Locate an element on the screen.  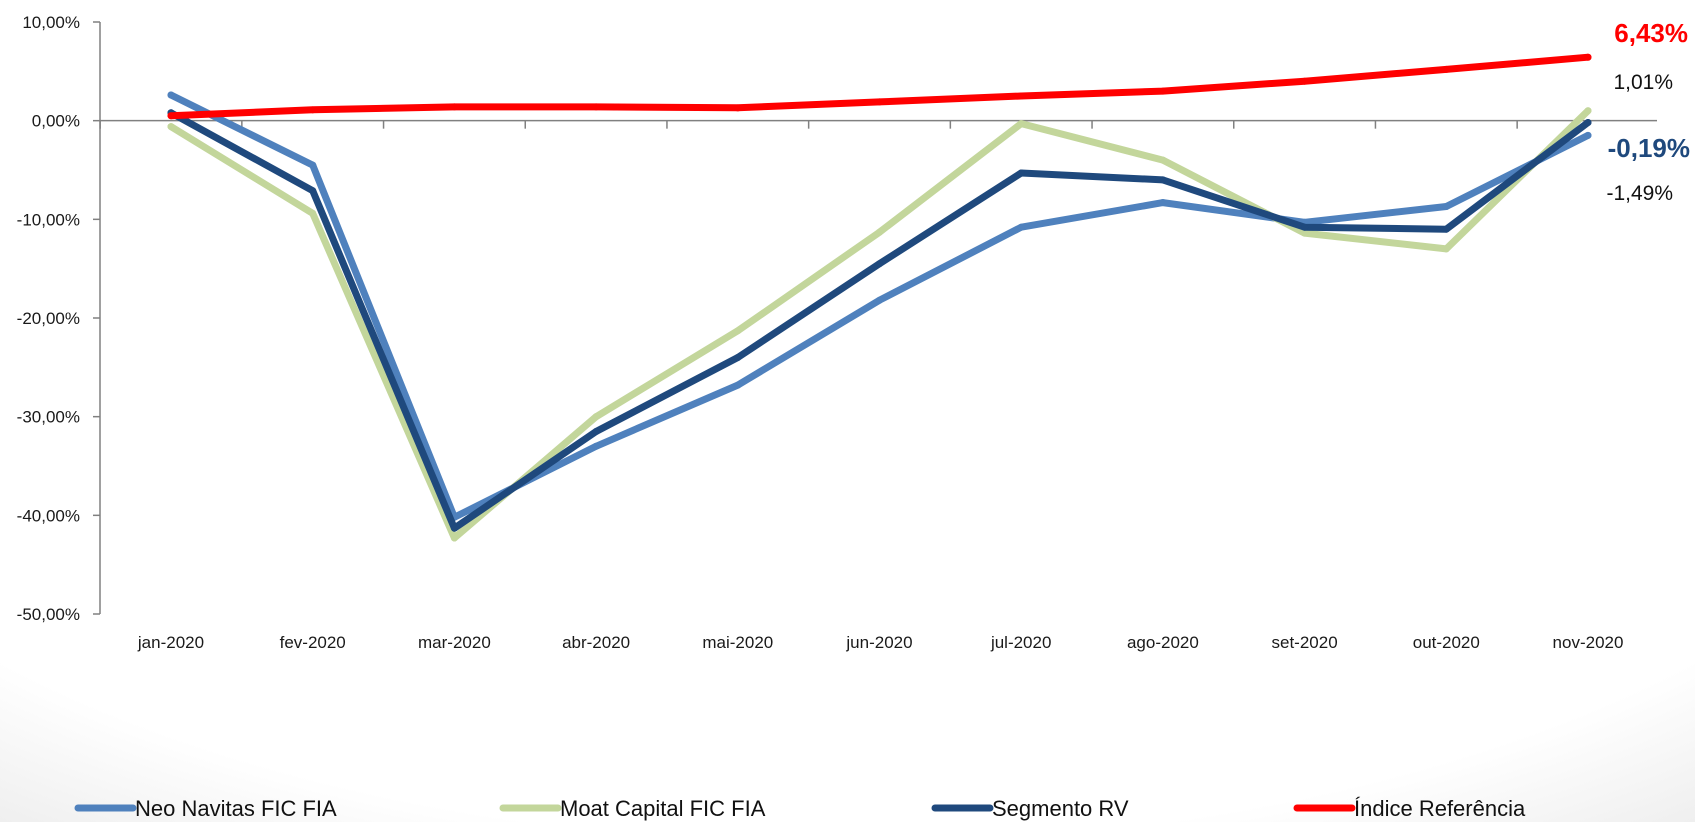
x-tick-label: jan-2020 is located at coordinates (170, 642).